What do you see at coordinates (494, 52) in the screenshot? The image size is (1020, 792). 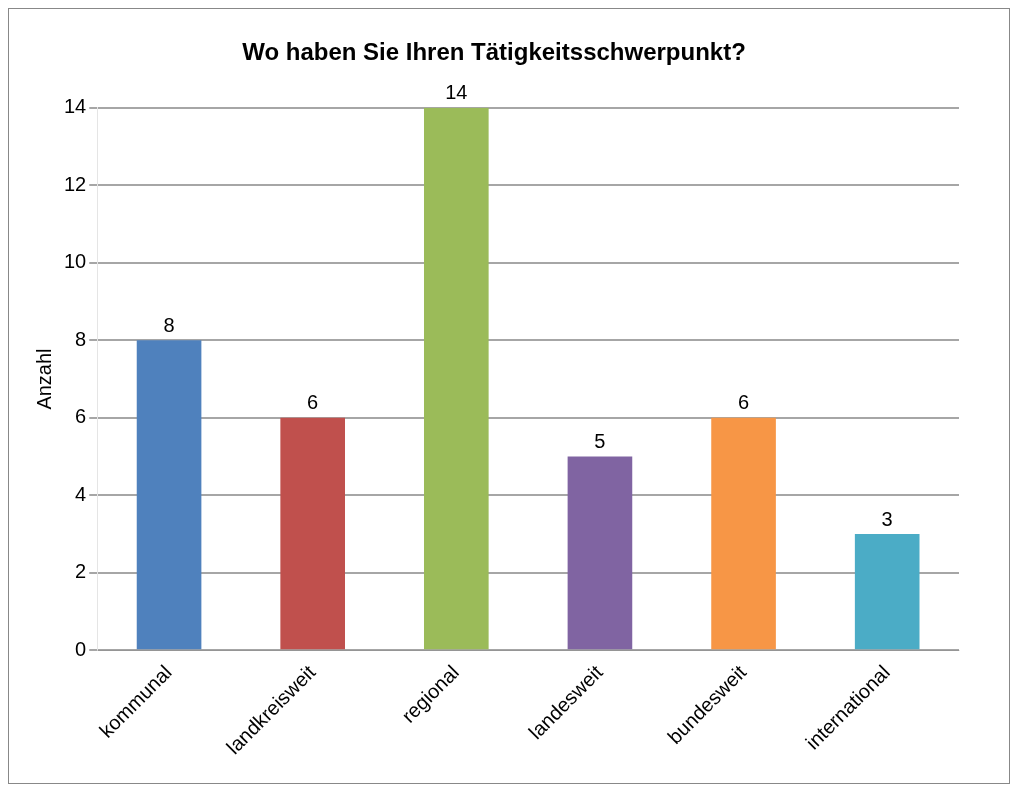 I see `chart-title: Wo haben Sie Ihren Tätigkeitsschwerpunkt?` at bounding box center [494, 52].